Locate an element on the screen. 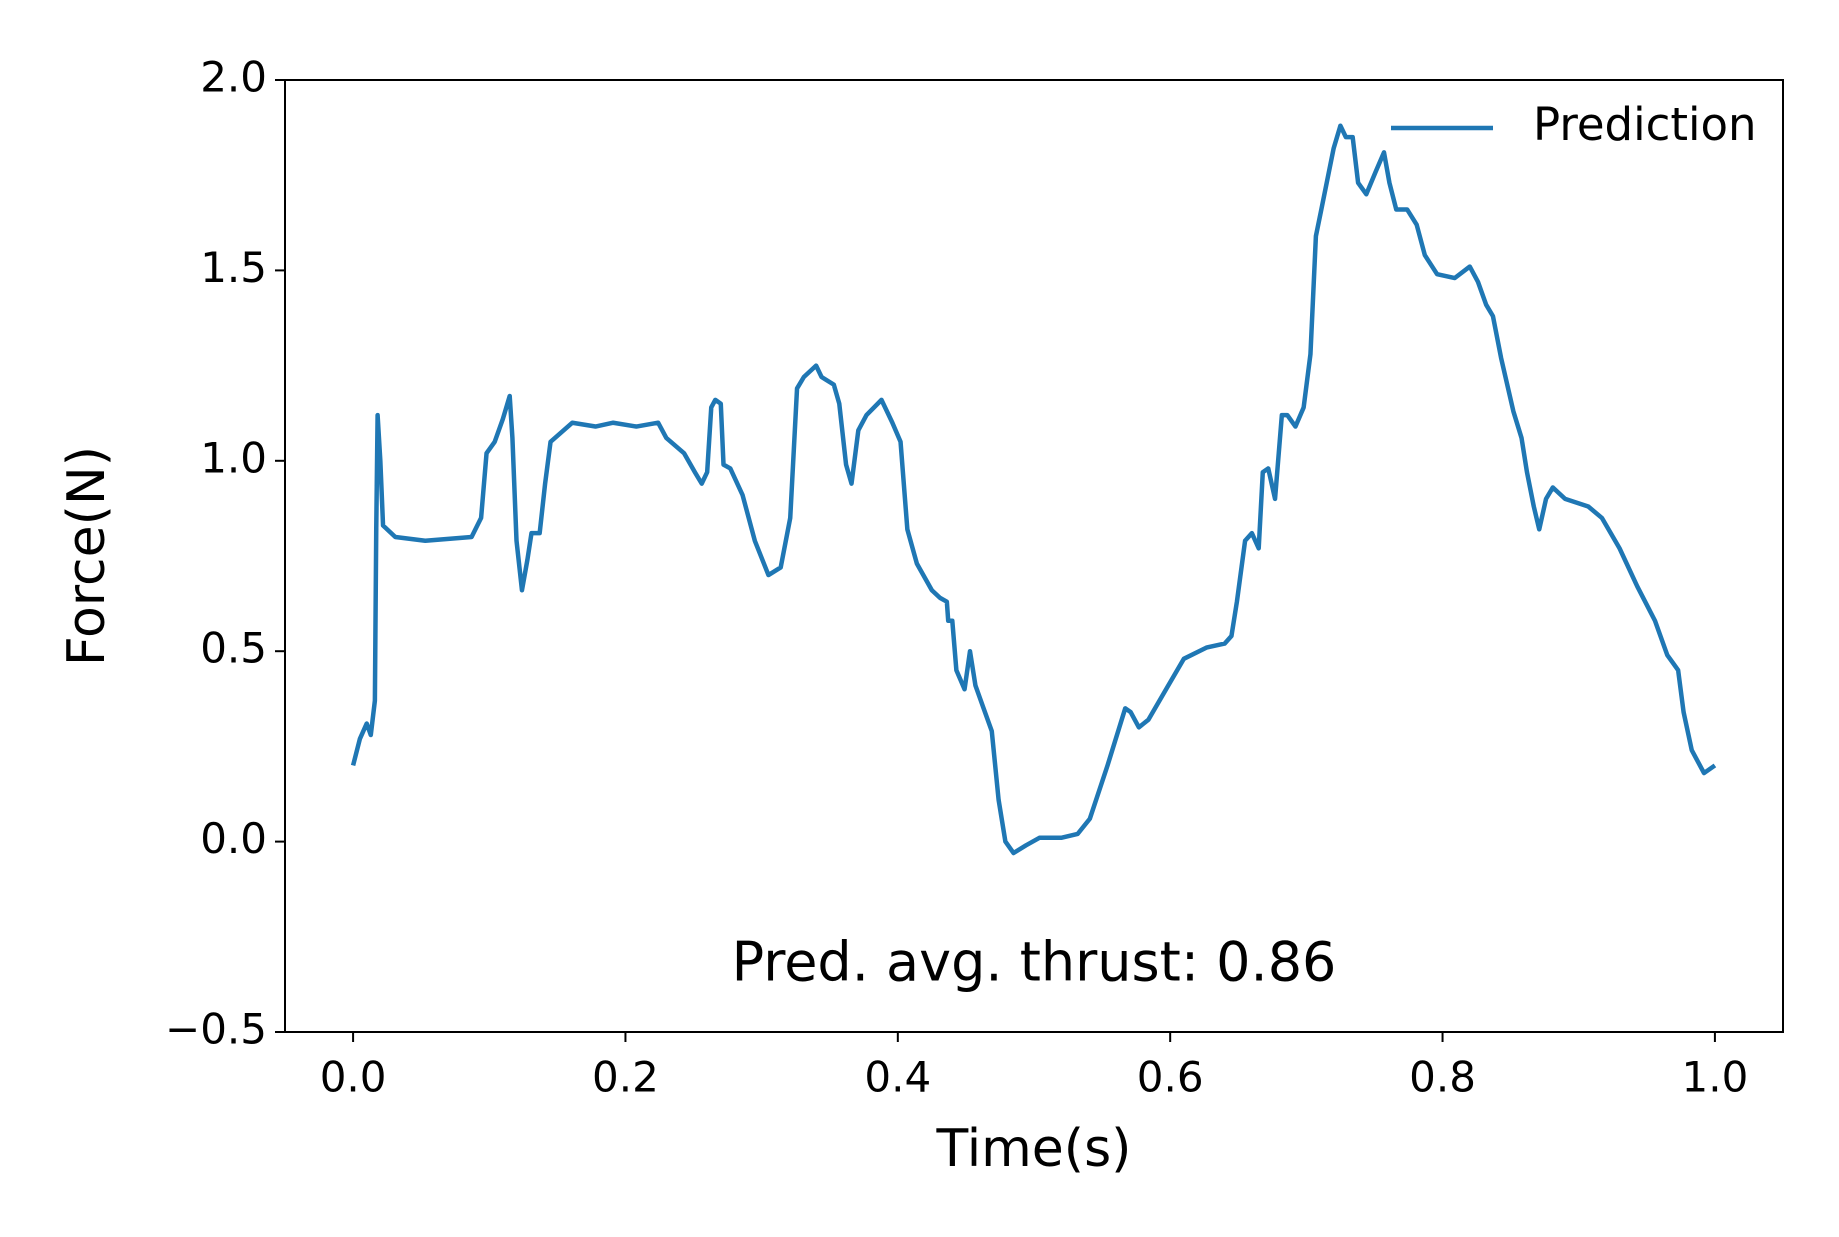  x-tick-label: 0.6 is located at coordinates (1170, 1077).